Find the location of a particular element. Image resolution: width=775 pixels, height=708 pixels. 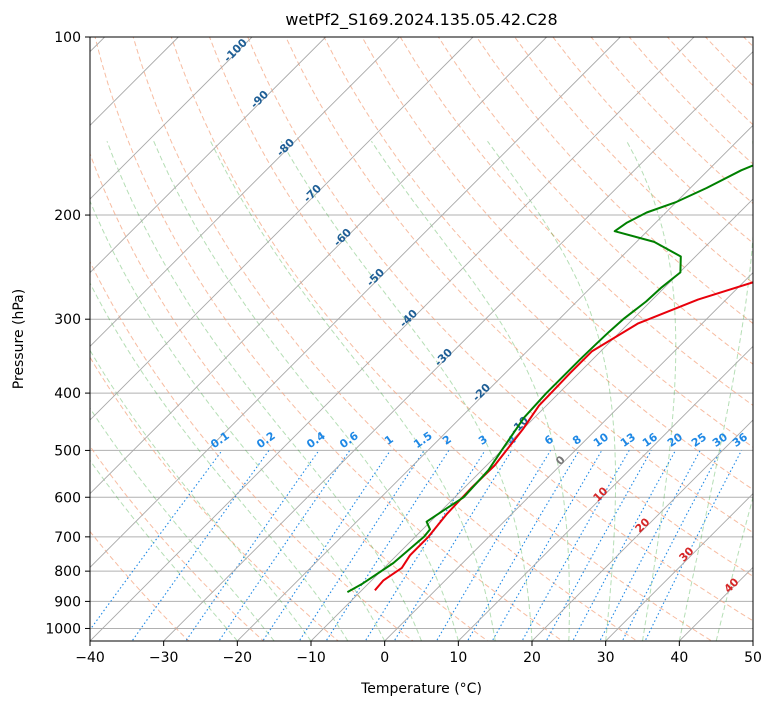

x-tick-label: −10 is located at coordinates (311, 658).